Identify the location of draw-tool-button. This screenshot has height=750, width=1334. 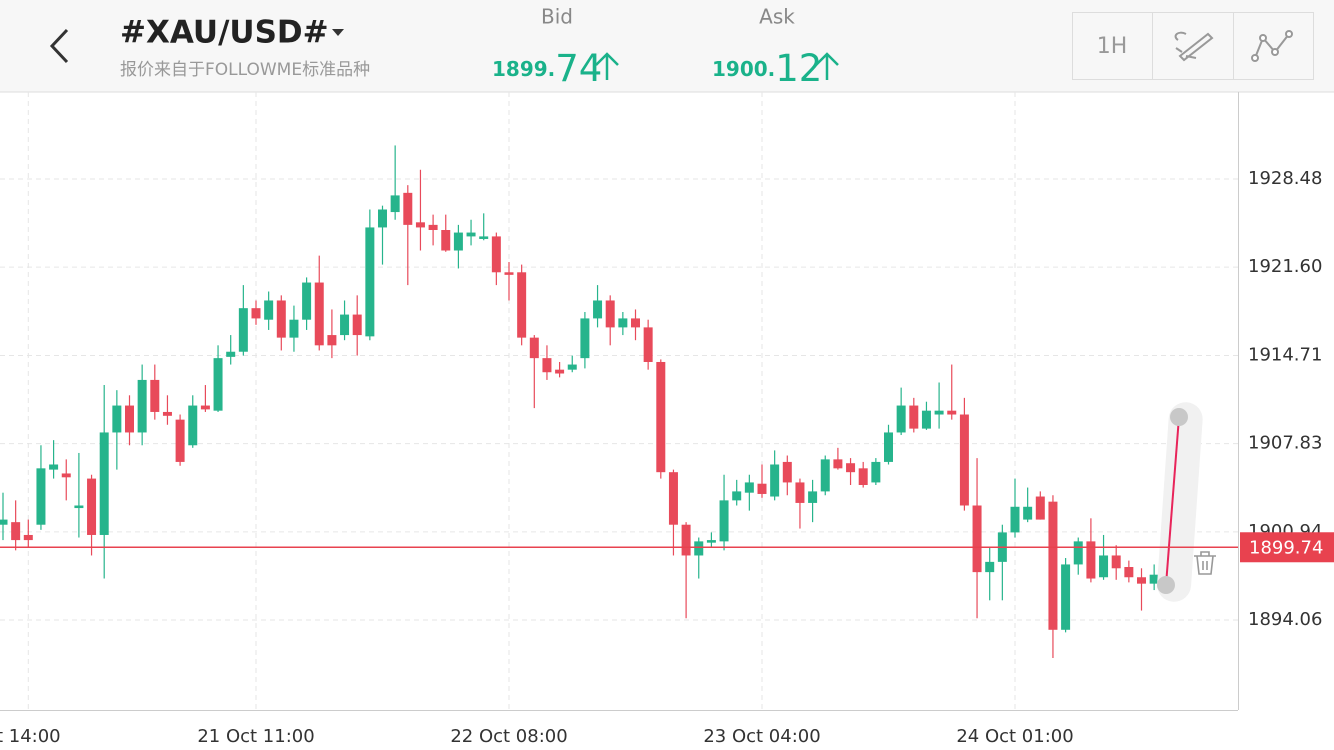
(1194, 46).